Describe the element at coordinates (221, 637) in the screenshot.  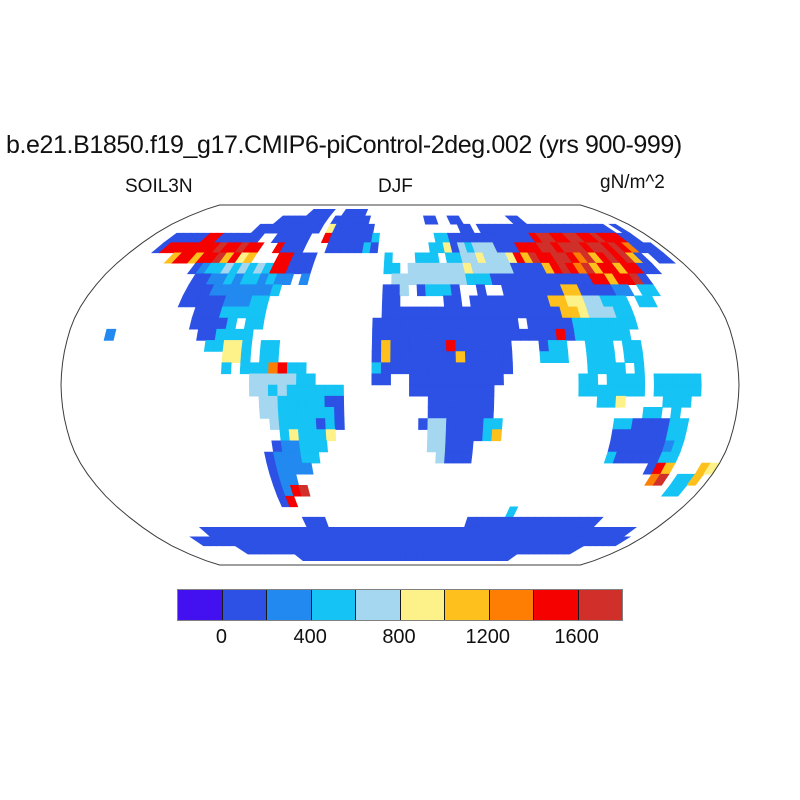
I see `colorbar-tick-label: 0` at that location.